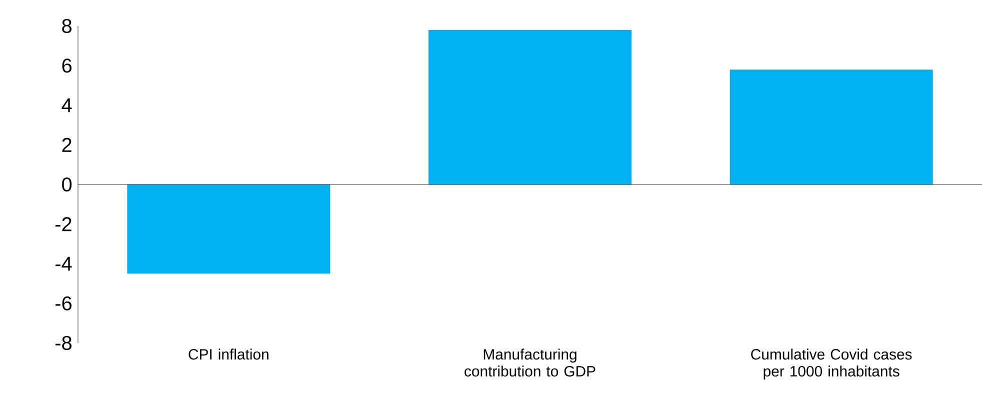 The image size is (982, 407). I want to click on y-tick-label: -2, so click(64, 224).